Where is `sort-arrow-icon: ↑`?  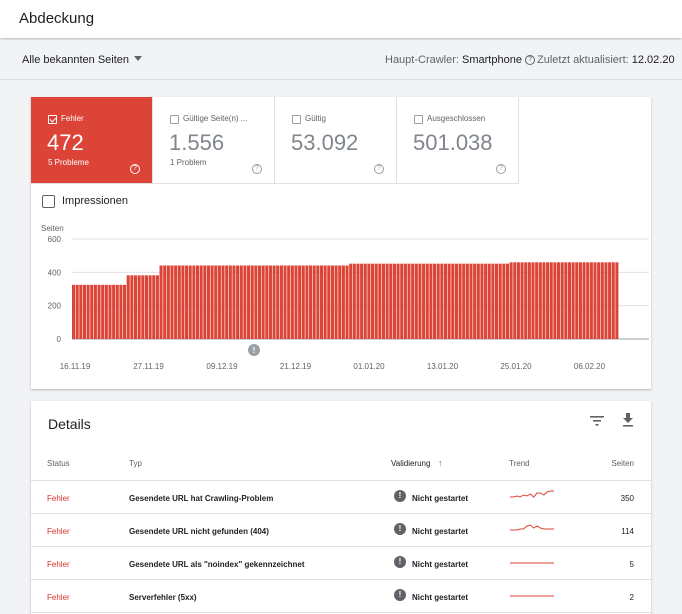 sort-arrow-icon: ↑ is located at coordinates (440, 463).